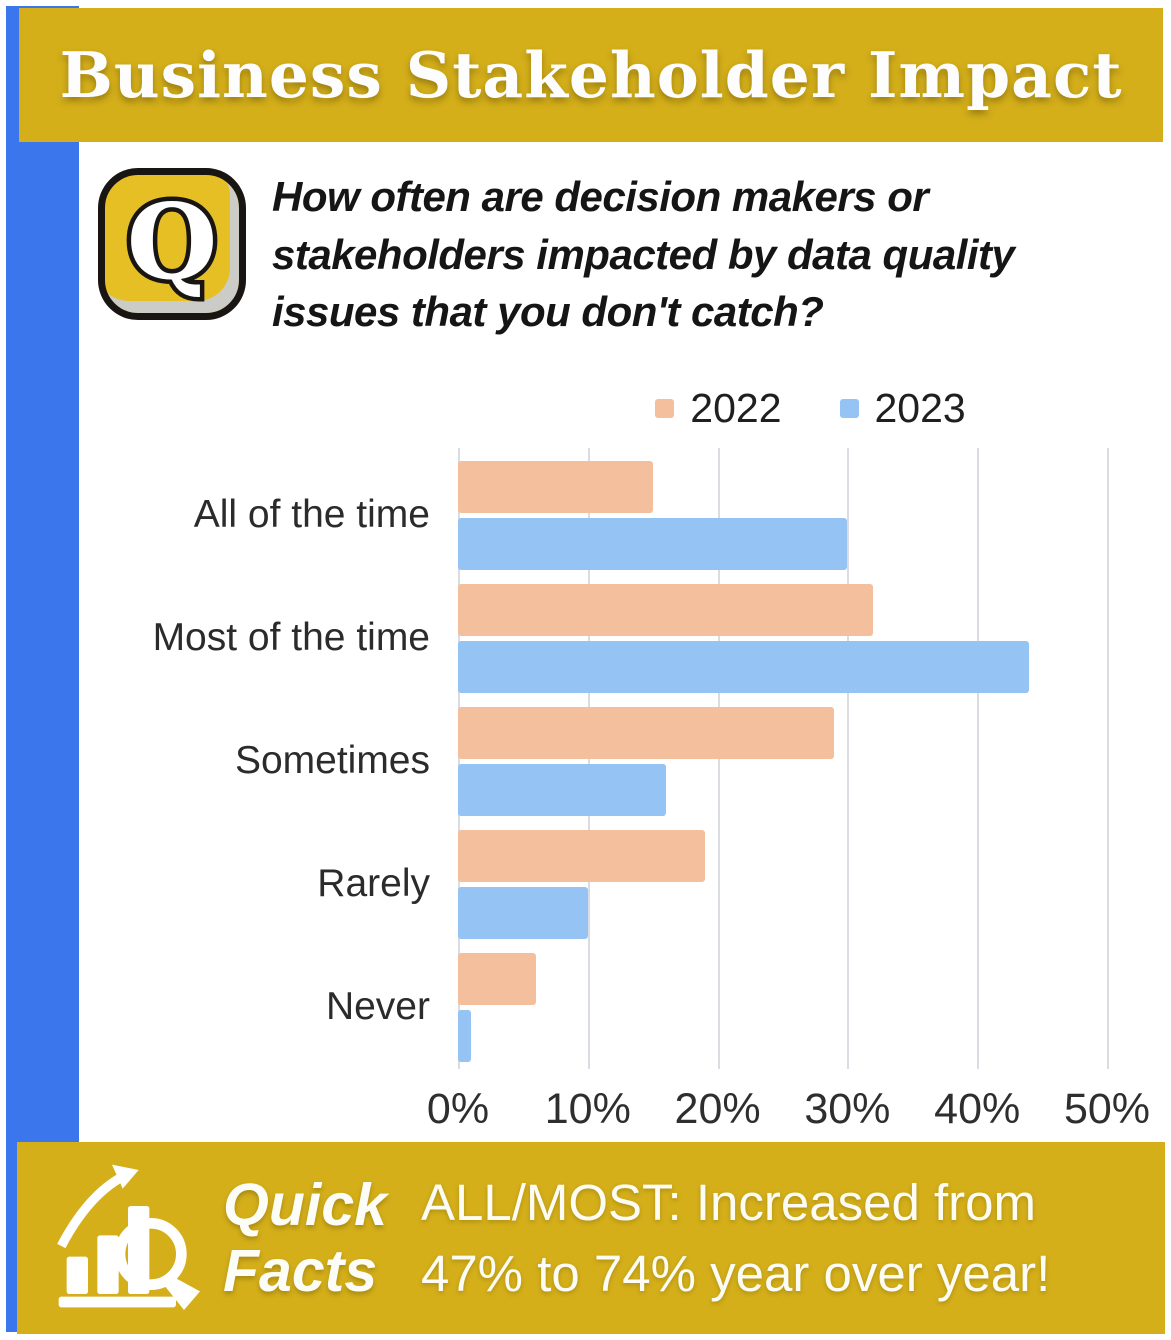 This screenshot has height=1340, width=1171. What do you see at coordinates (305, 1204) in the screenshot?
I see `quick-facts-line1: Quick` at bounding box center [305, 1204].